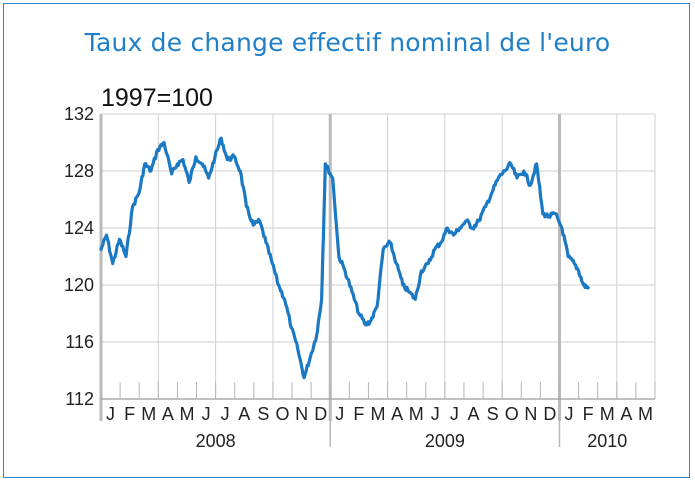 This screenshot has height=483, width=695. Describe the element at coordinates (445, 441) in the screenshot. I see `x-year-label: 2009` at that location.